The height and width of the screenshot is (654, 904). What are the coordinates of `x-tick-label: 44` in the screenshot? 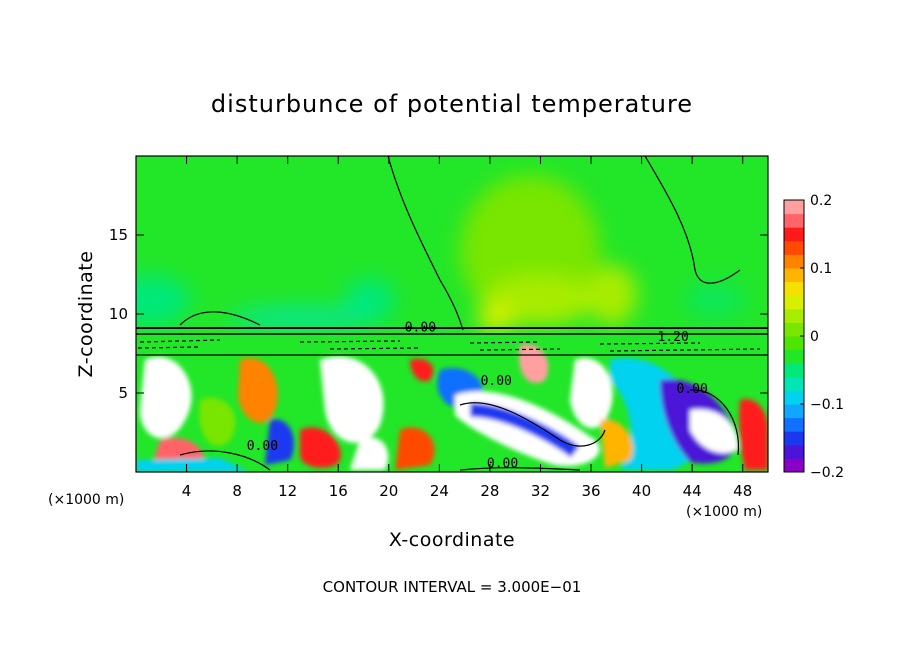 It's located at (692, 491).